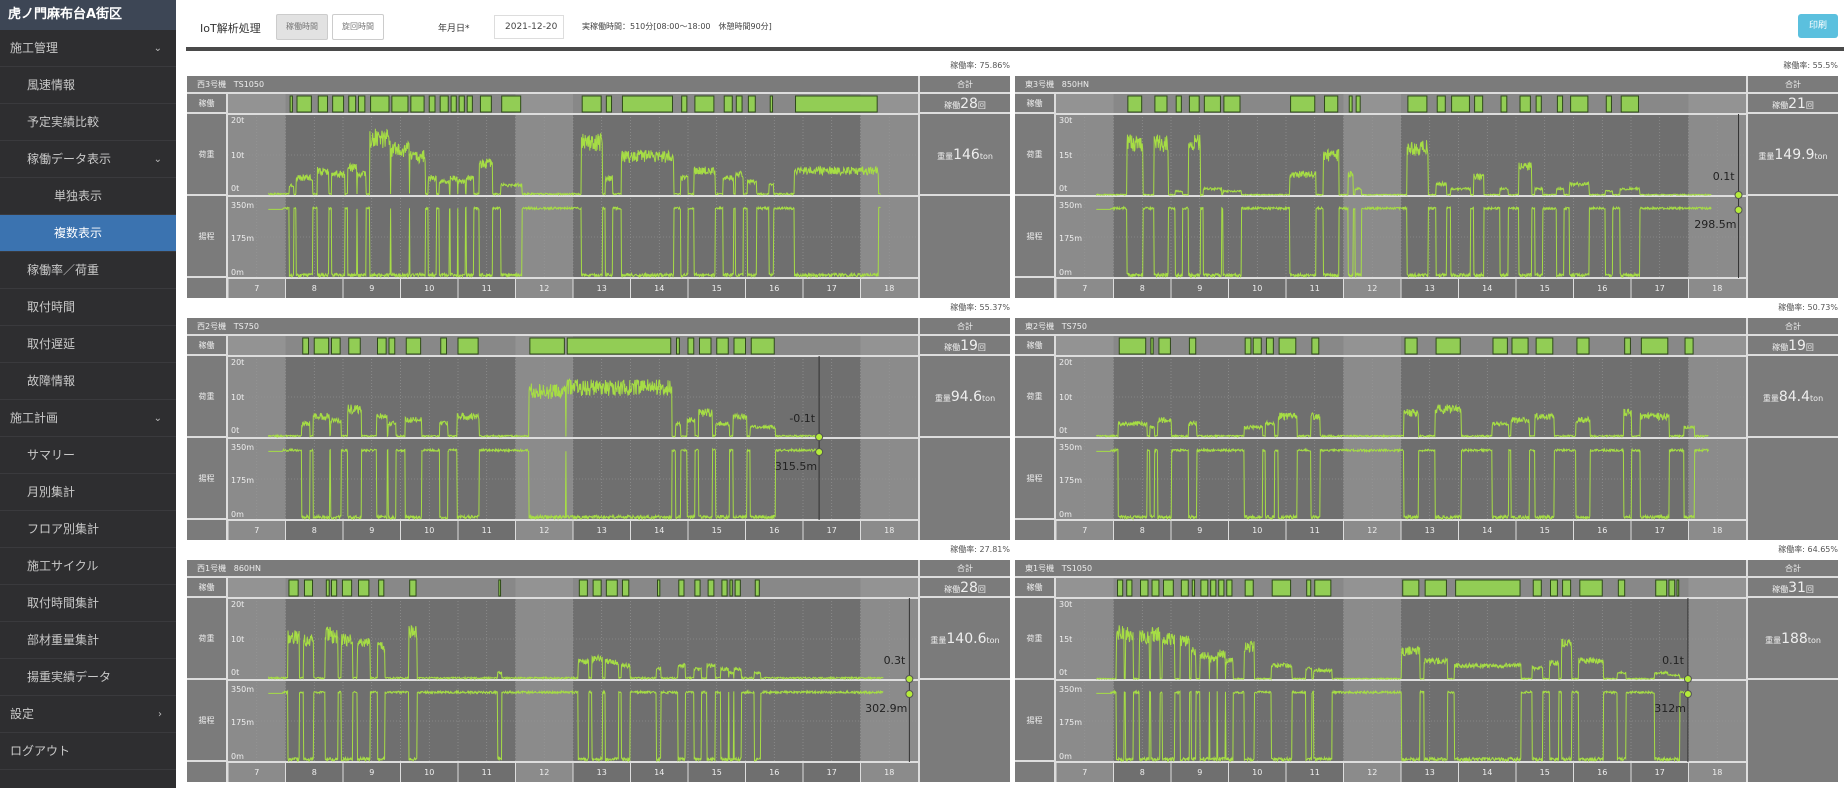  Describe the element at coordinates (88, 344) in the screenshot. I see `sidebar-item: 取付遅延` at that location.